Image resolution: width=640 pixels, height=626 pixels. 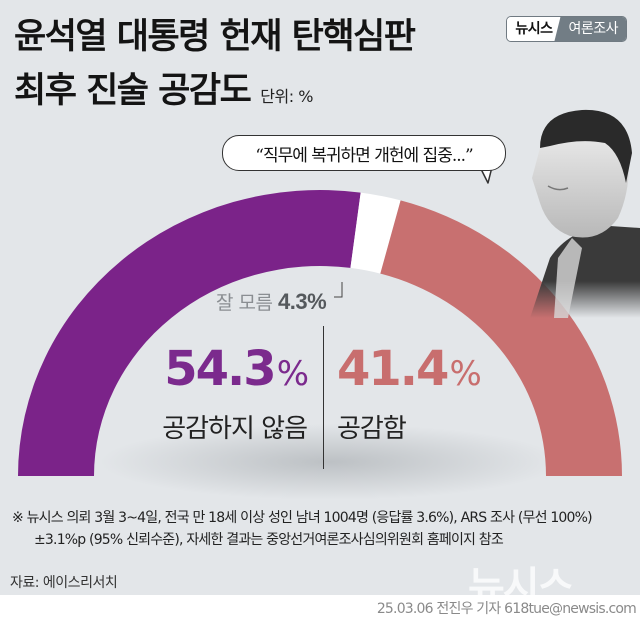 I want to click on dont-know-label: 잘 모름 4.3%, so click(x=271, y=301).